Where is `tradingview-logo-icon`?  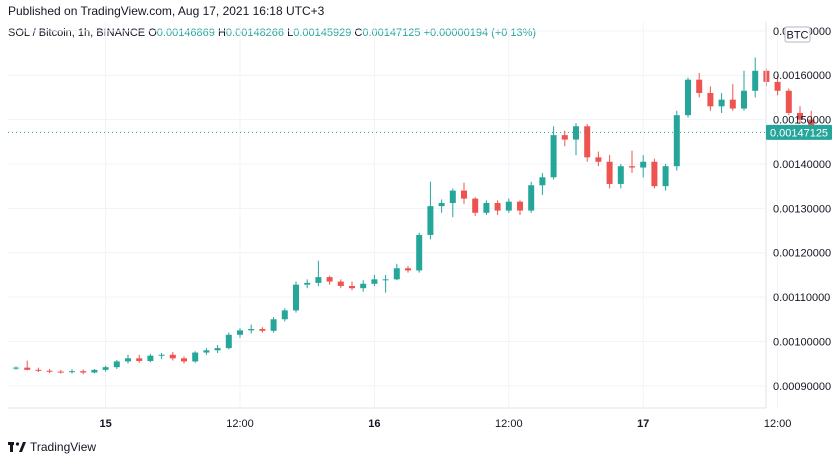 tradingview-logo-icon is located at coordinates (17, 447).